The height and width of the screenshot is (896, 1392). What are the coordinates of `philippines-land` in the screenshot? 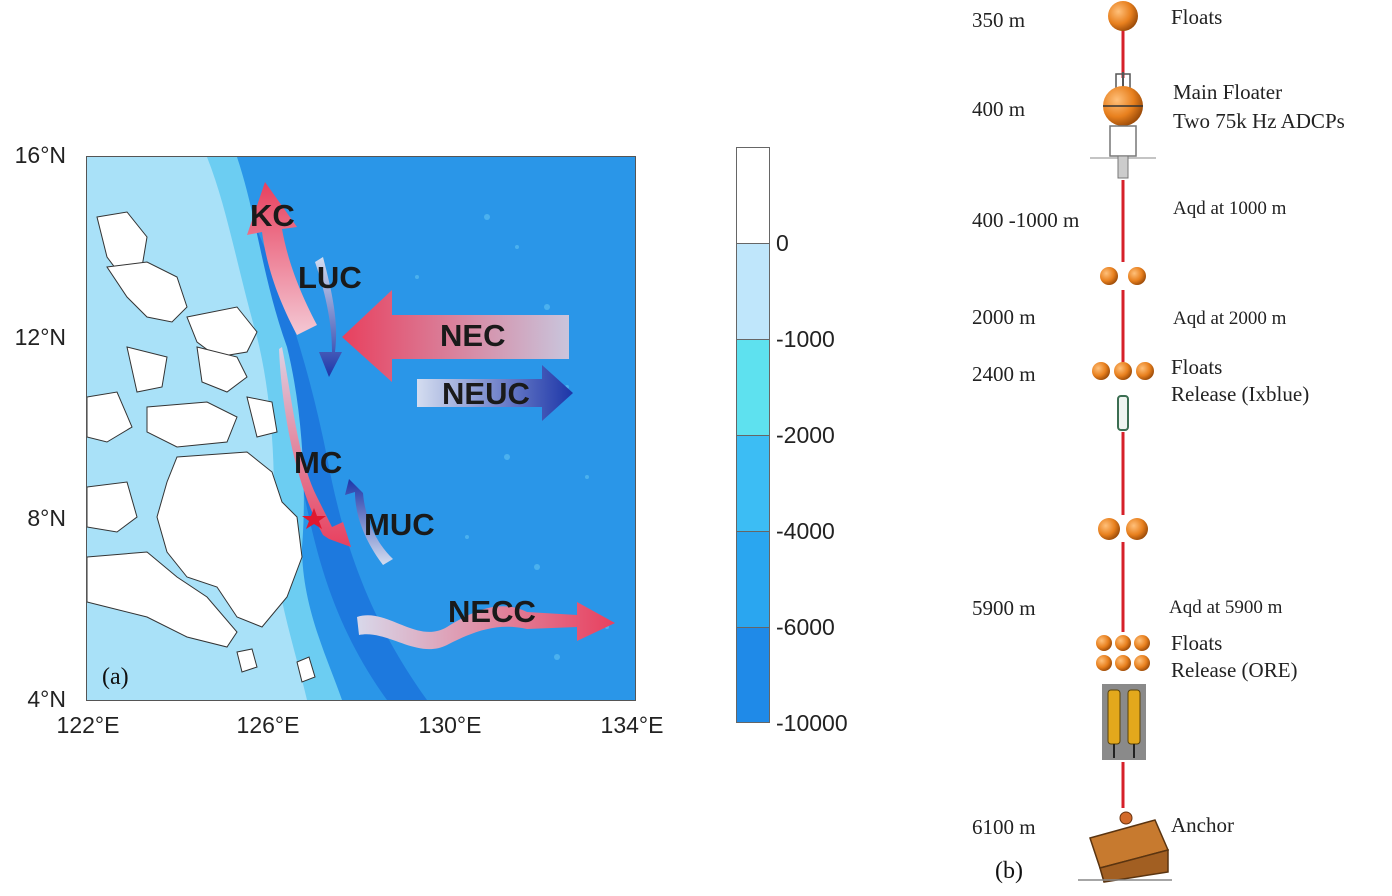 It's located at (201, 447).